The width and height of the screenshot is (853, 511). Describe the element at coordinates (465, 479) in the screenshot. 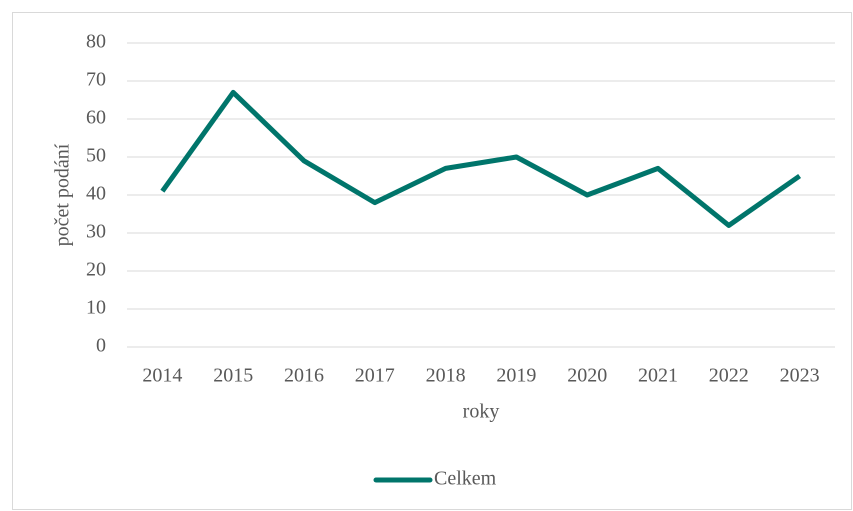

I see `legend-label: Celkem` at that location.